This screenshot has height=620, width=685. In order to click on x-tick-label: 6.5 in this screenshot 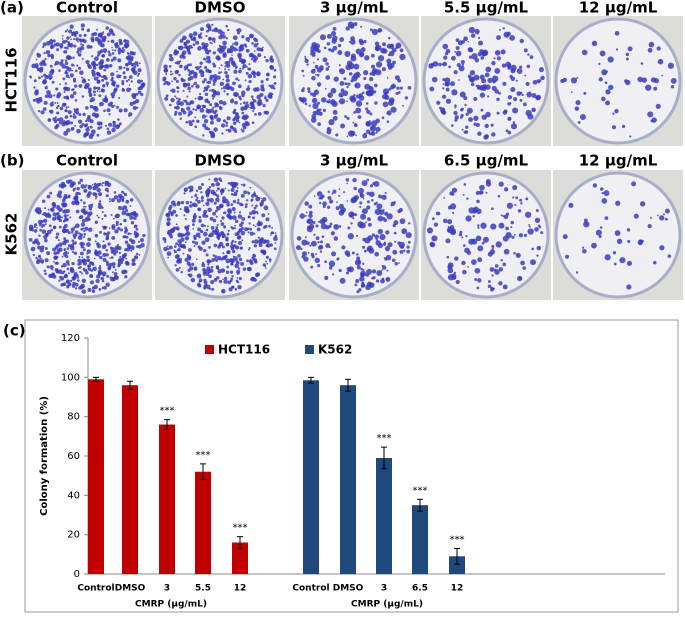, I will do `click(420, 589)`.